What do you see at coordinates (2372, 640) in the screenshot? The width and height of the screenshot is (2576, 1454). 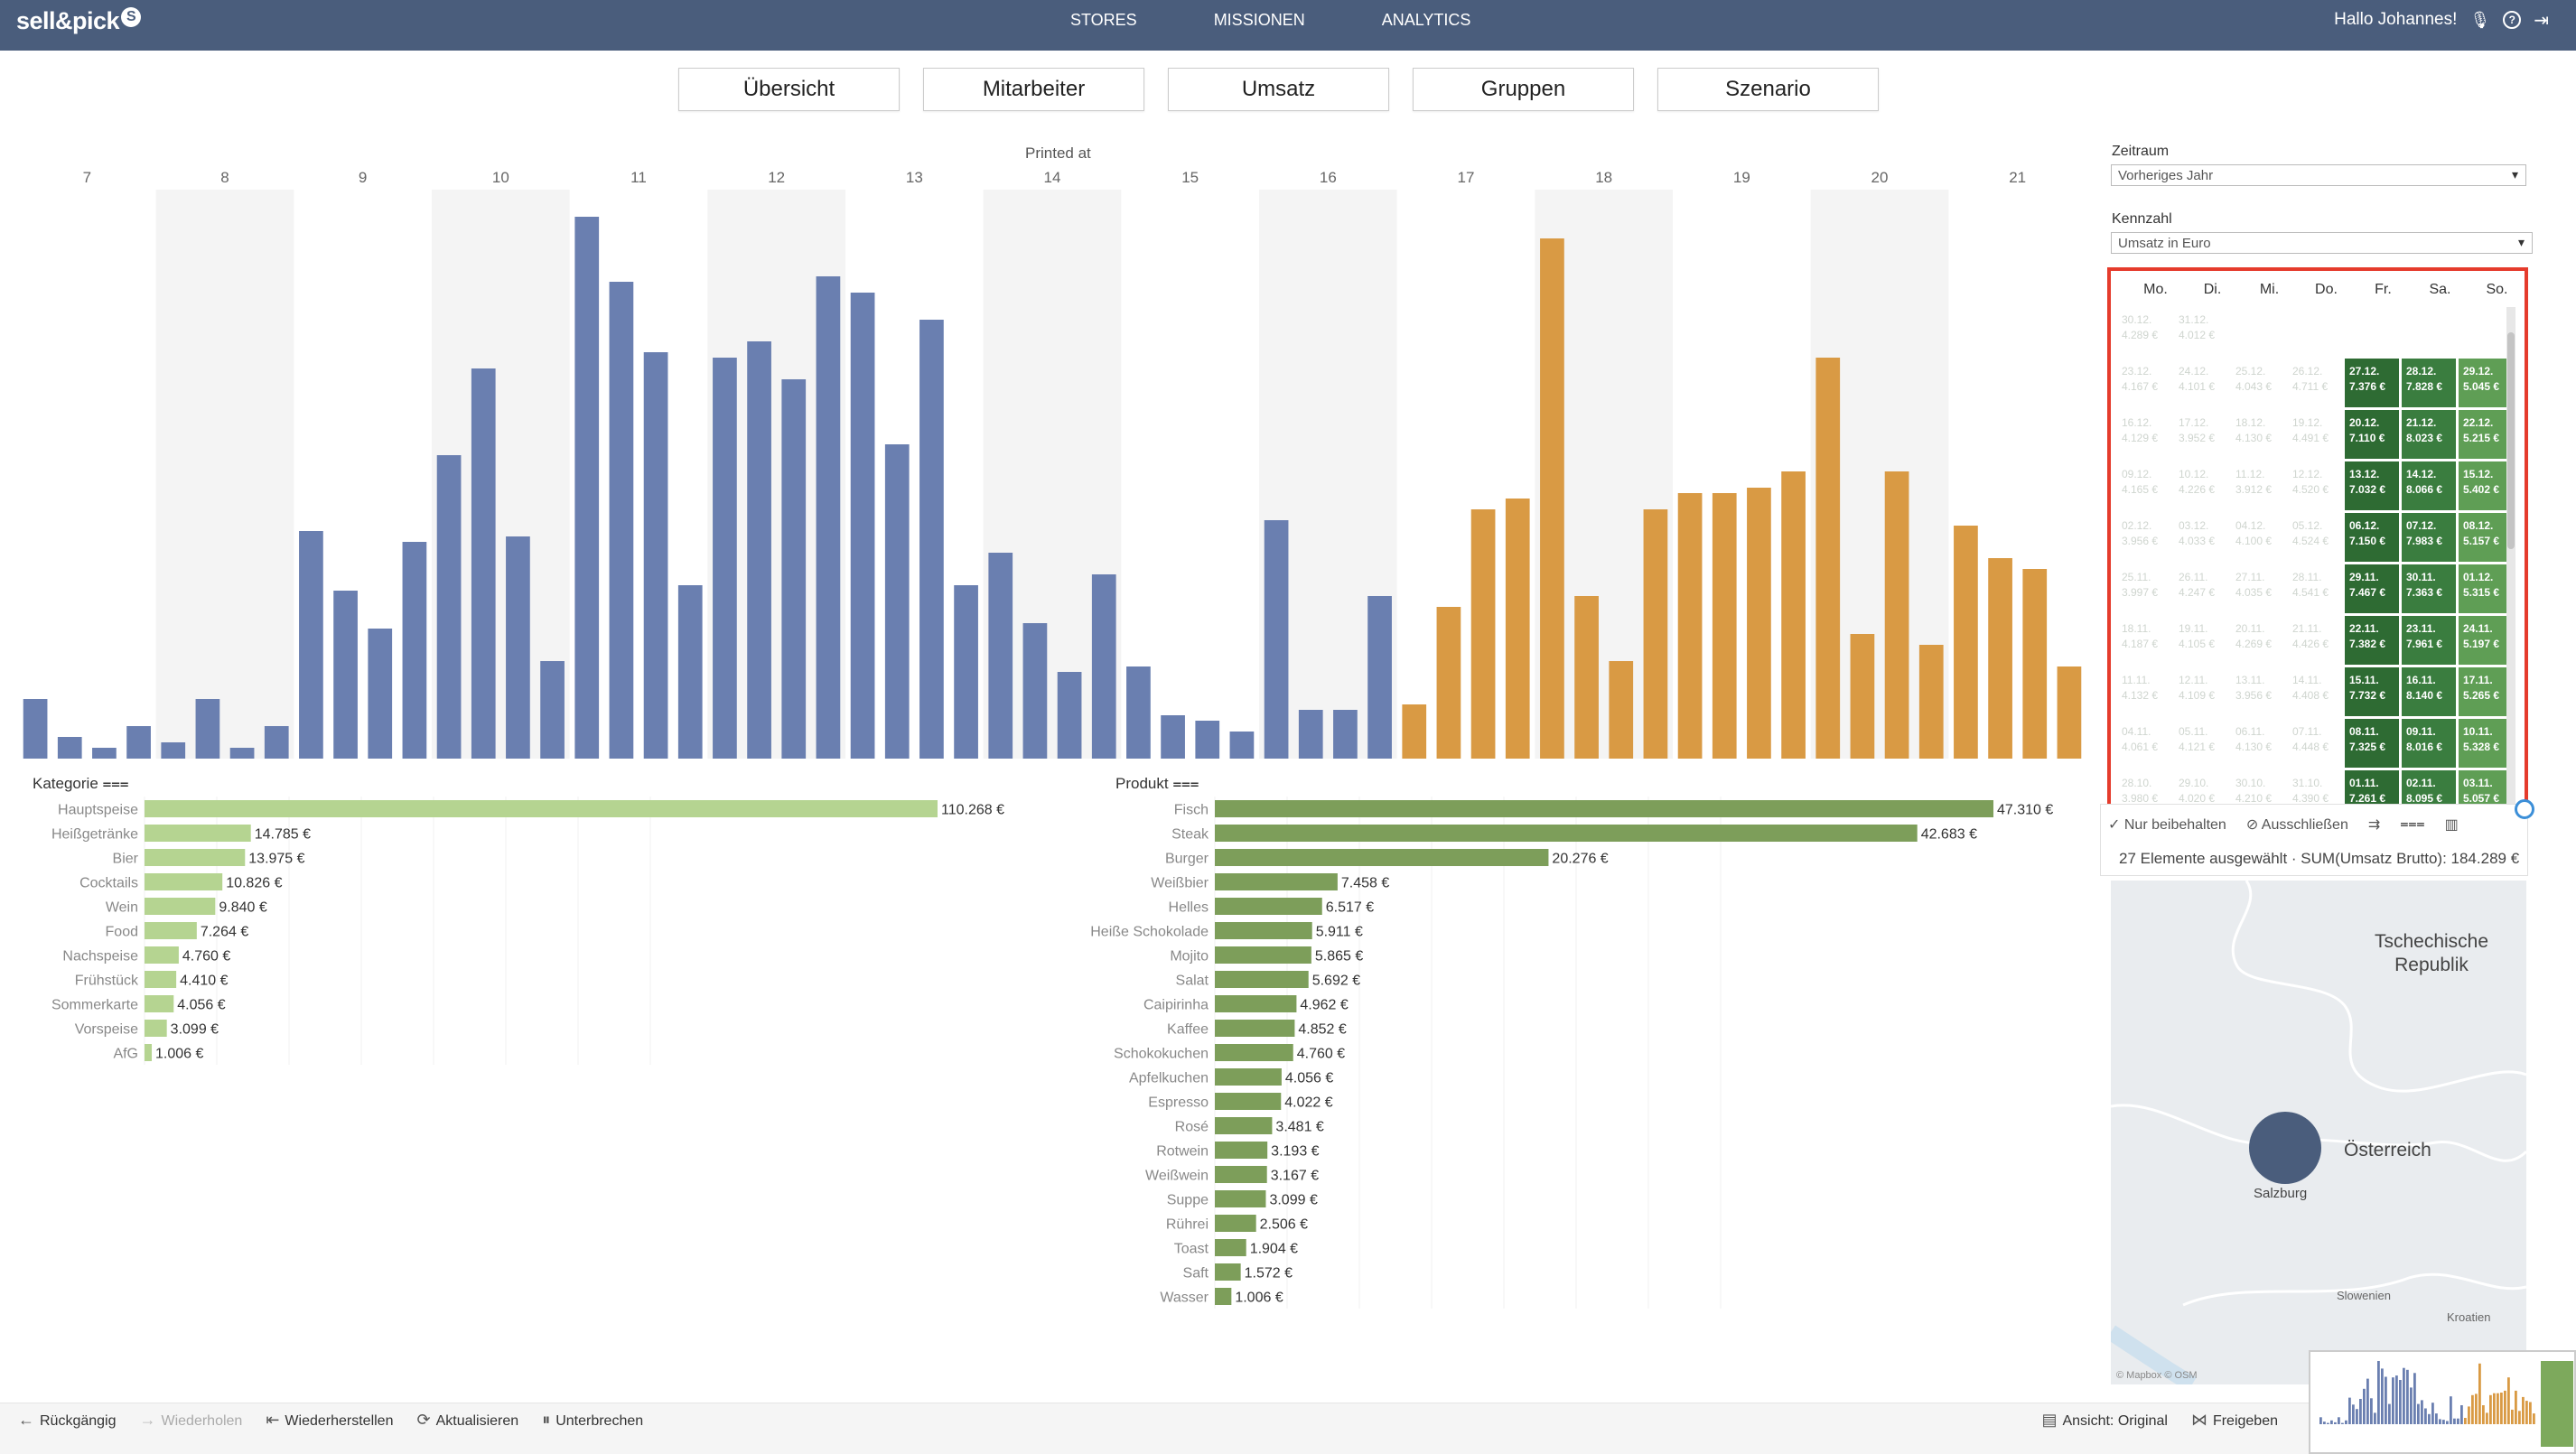 I see `calendar-day-cell: 22.11. 7.382 €` at bounding box center [2372, 640].